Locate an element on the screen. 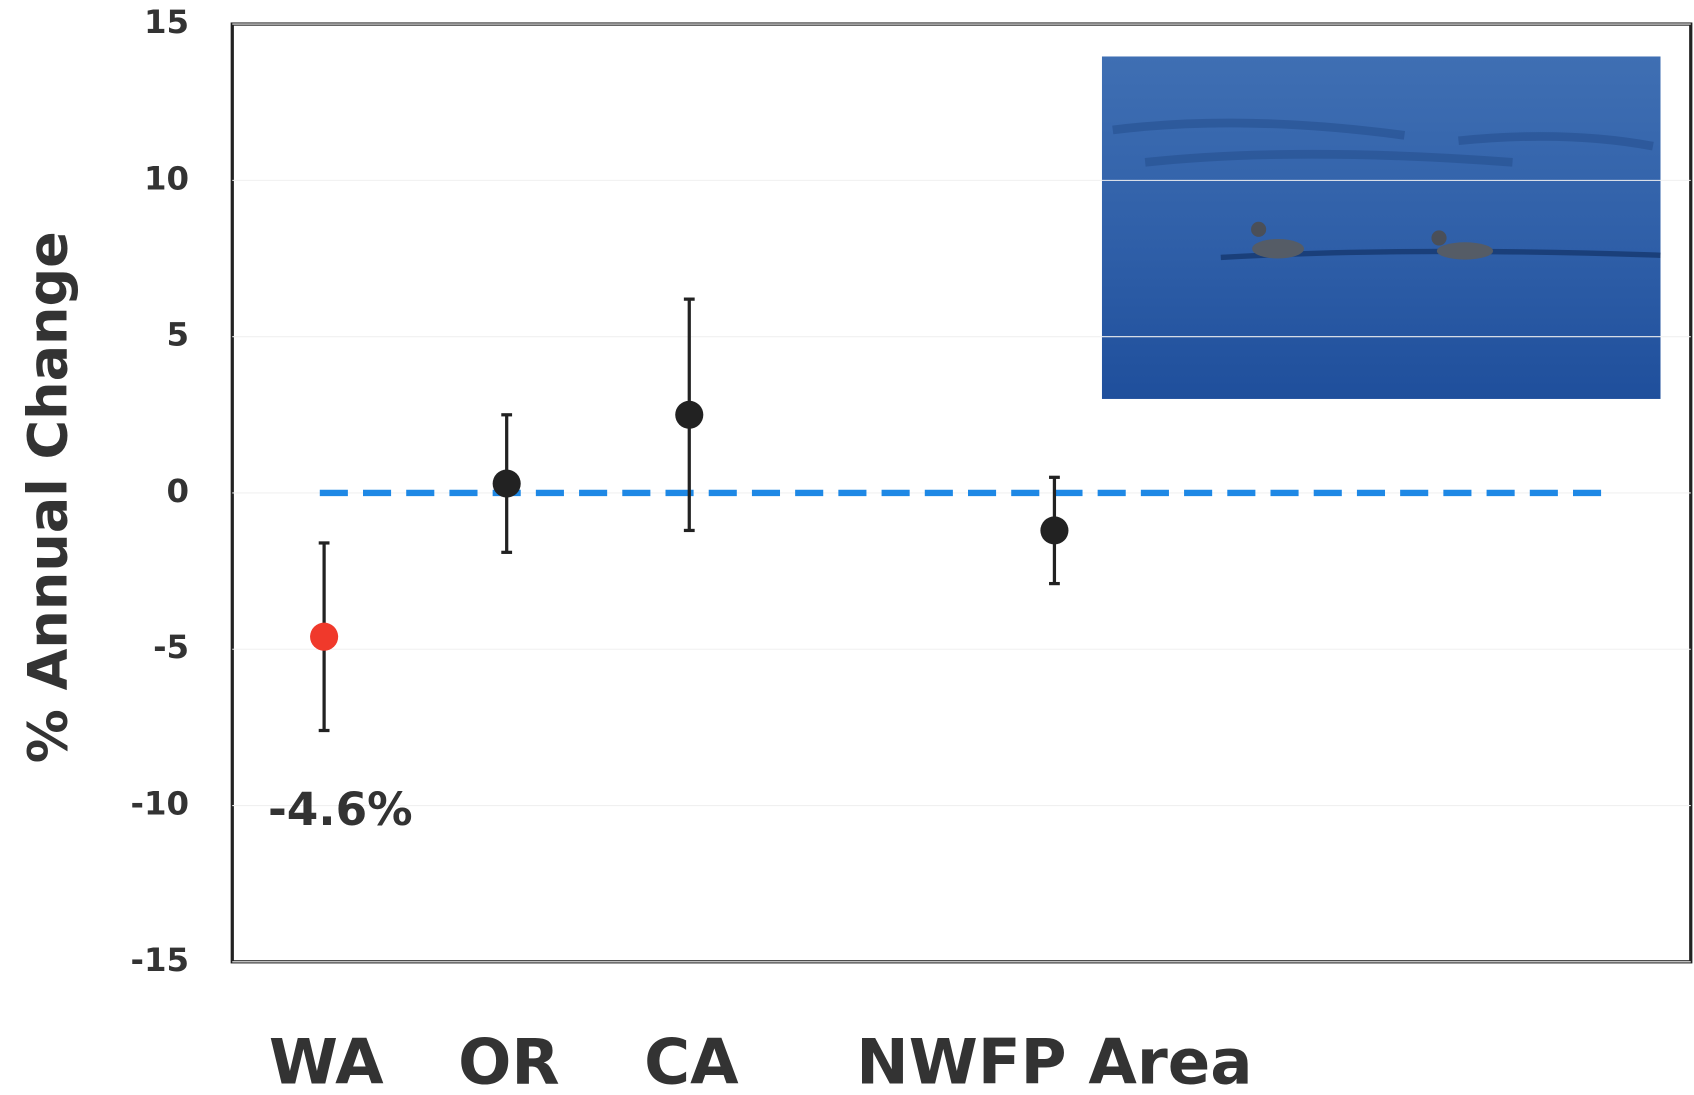 The image size is (1694, 1095). y-tick-label: 15 is located at coordinates (166, 22).